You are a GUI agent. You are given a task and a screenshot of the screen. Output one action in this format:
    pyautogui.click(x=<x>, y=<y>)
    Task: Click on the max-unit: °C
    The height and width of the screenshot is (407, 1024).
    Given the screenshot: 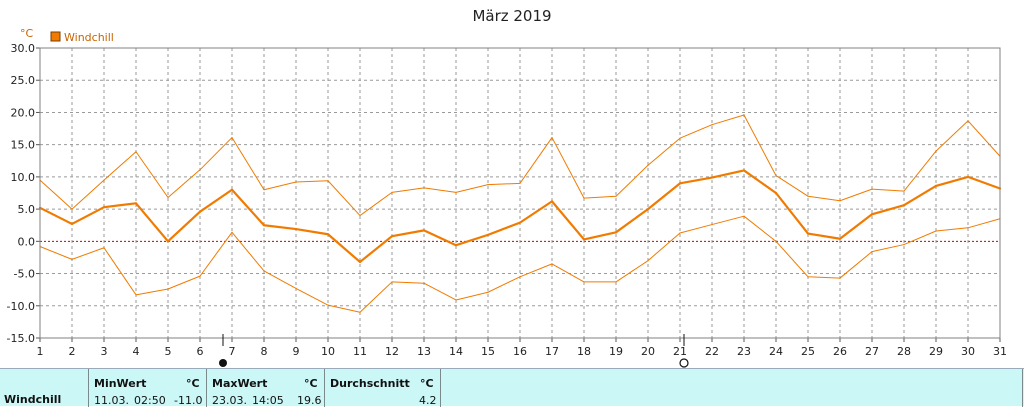 What is the action you would take?
    pyautogui.click(x=311, y=383)
    